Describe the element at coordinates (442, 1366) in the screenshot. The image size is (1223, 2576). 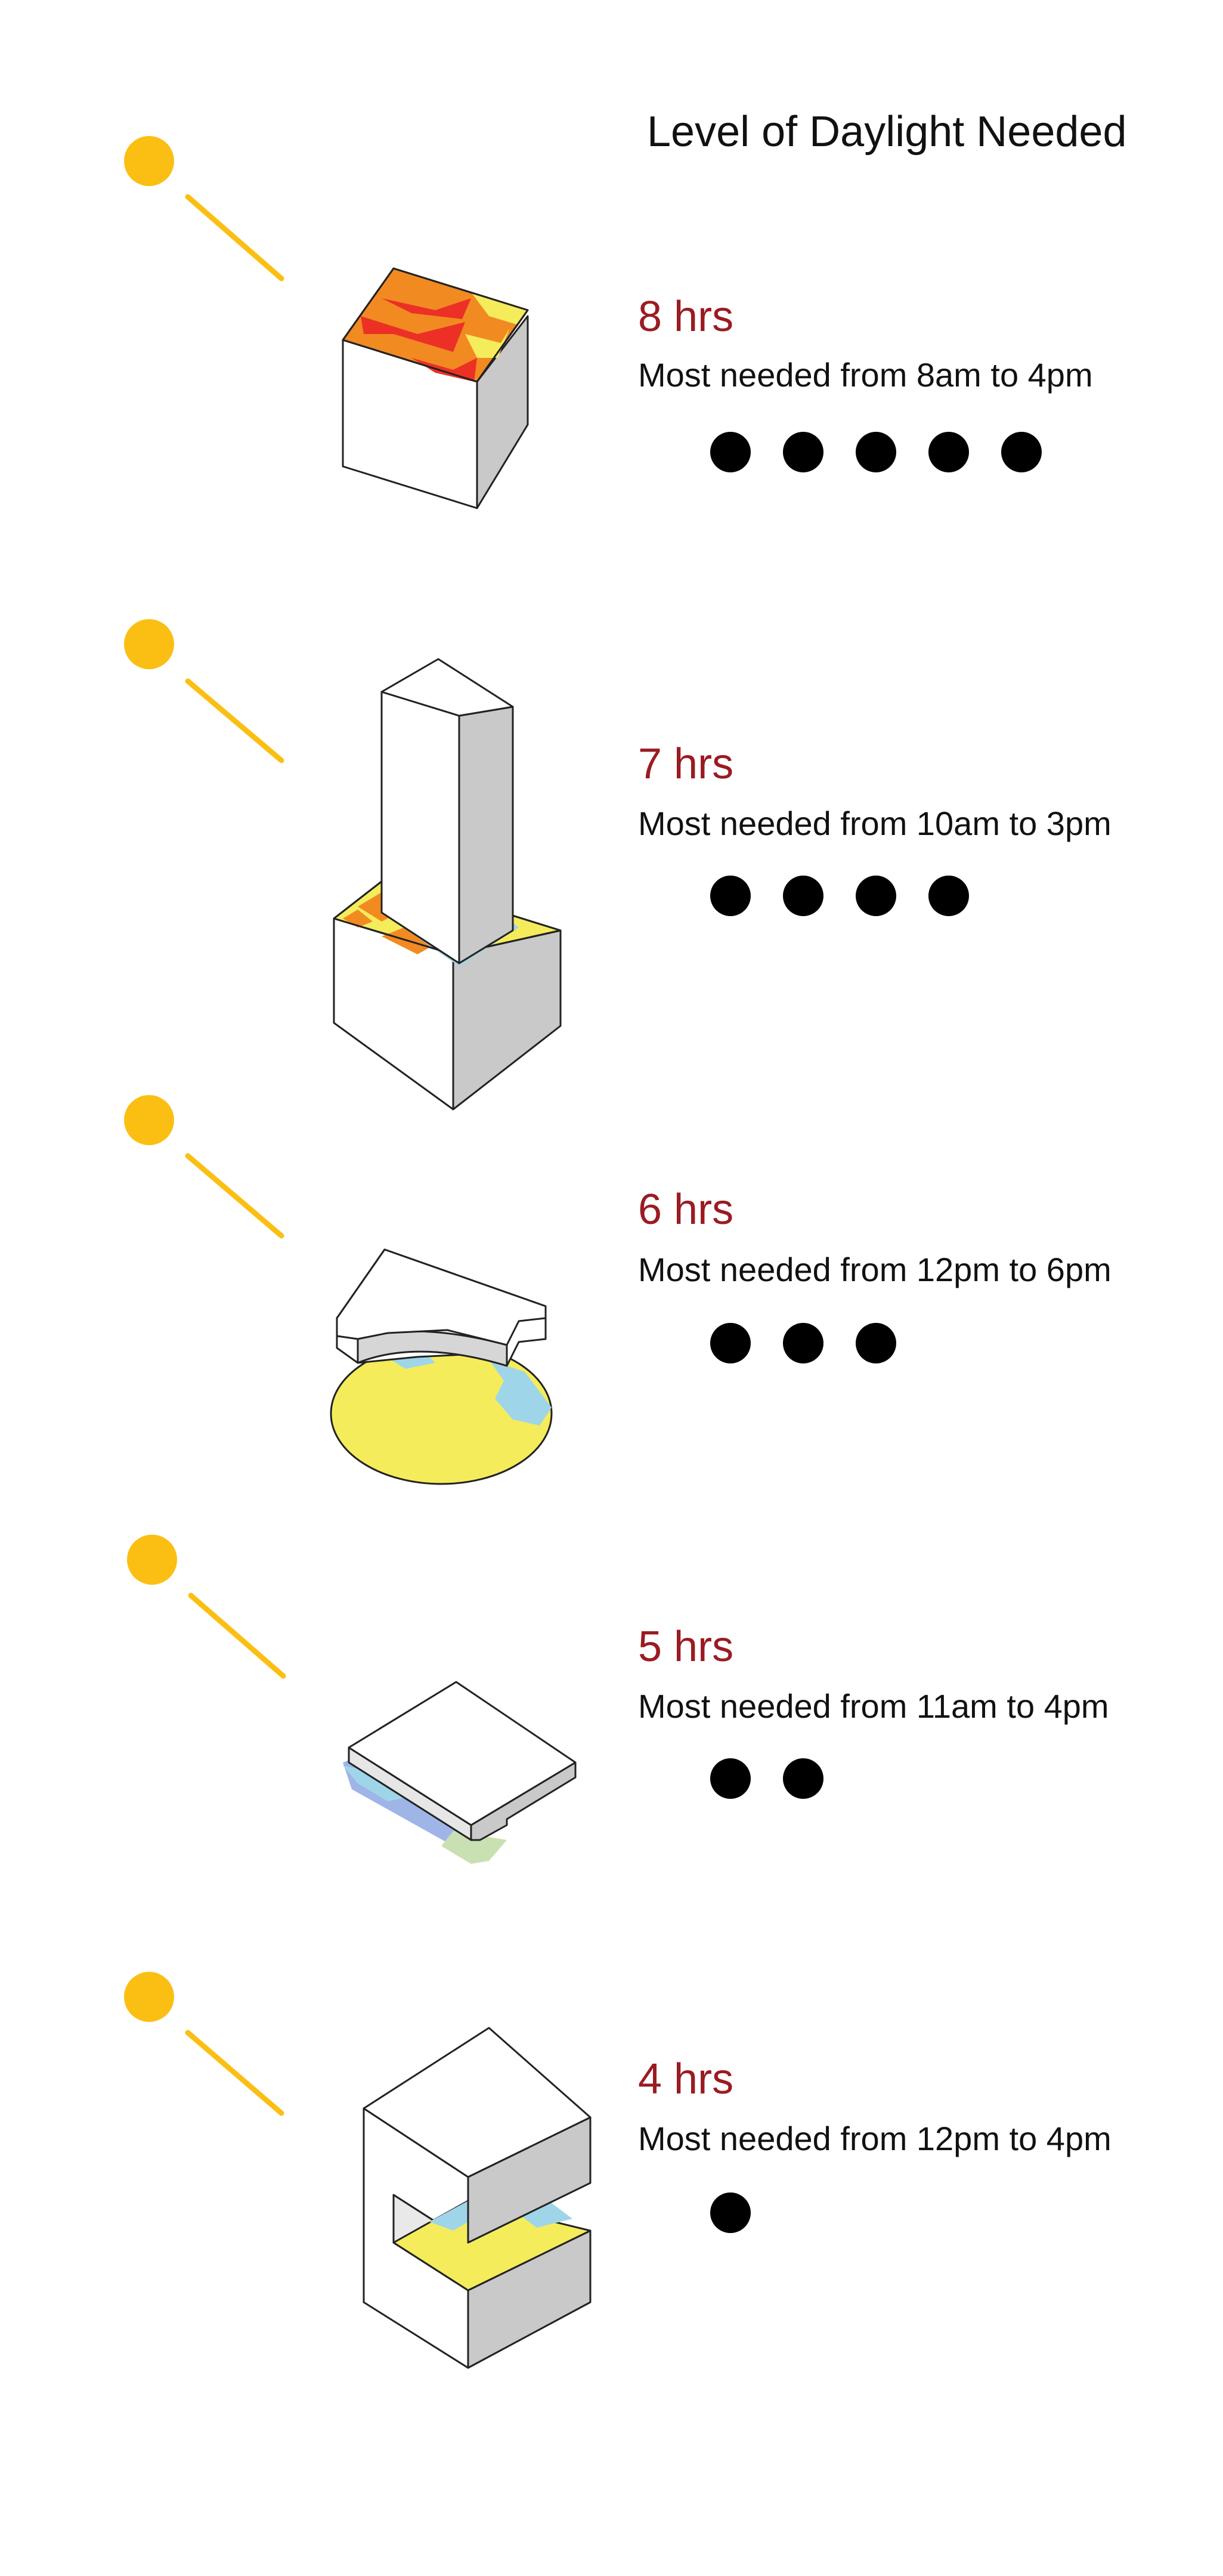
I see `canopy-plaza-icon` at that location.